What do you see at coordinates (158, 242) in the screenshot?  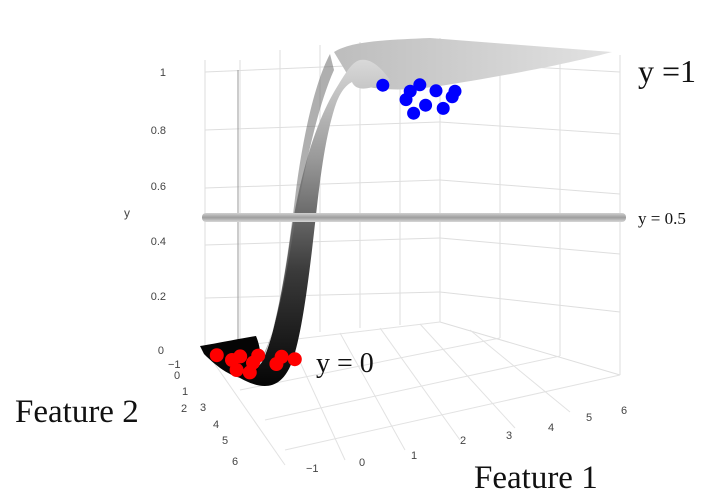 I see `y-tick-label: 0.4` at bounding box center [158, 242].